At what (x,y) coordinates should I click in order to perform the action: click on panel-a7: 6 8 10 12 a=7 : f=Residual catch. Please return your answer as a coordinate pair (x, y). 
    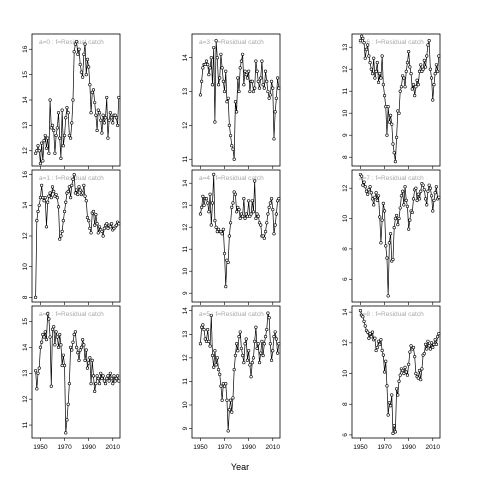
    Looking at the image, I should click on (391, 237).